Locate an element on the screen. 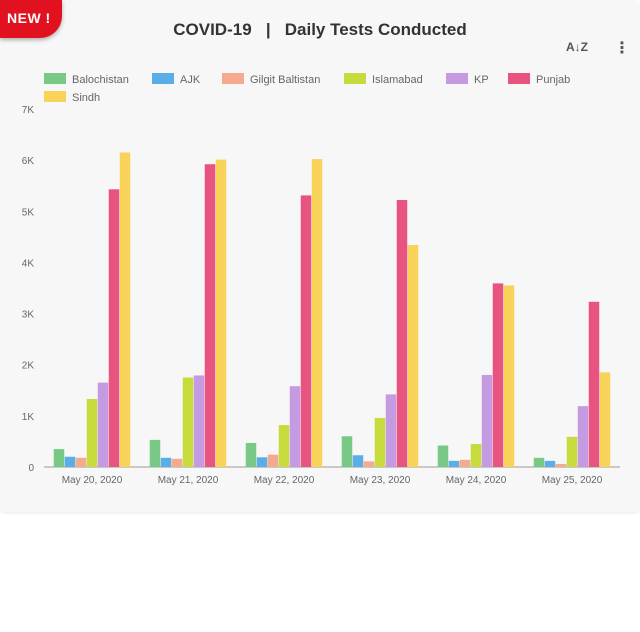 The width and height of the screenshot is (640, 632). x-tick-label: May 25, 2020 is located at coordinates (572, 480).